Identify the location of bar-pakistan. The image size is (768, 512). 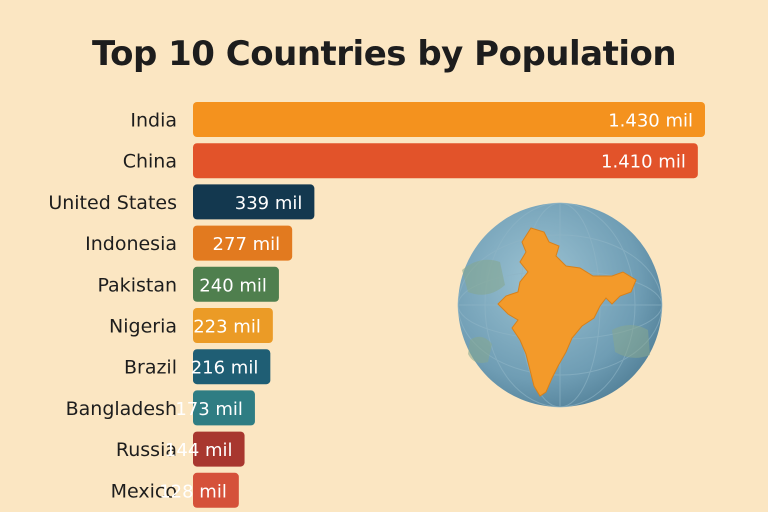
(236, 284).